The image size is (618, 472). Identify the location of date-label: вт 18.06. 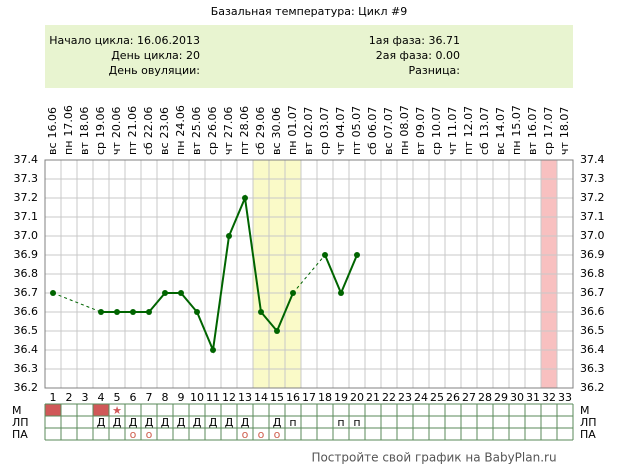
(84, 131).